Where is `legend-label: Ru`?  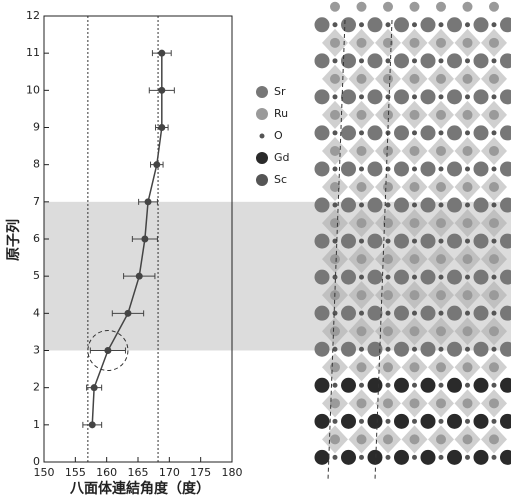
legend-label: Ru is located at coordinates (281, 113).